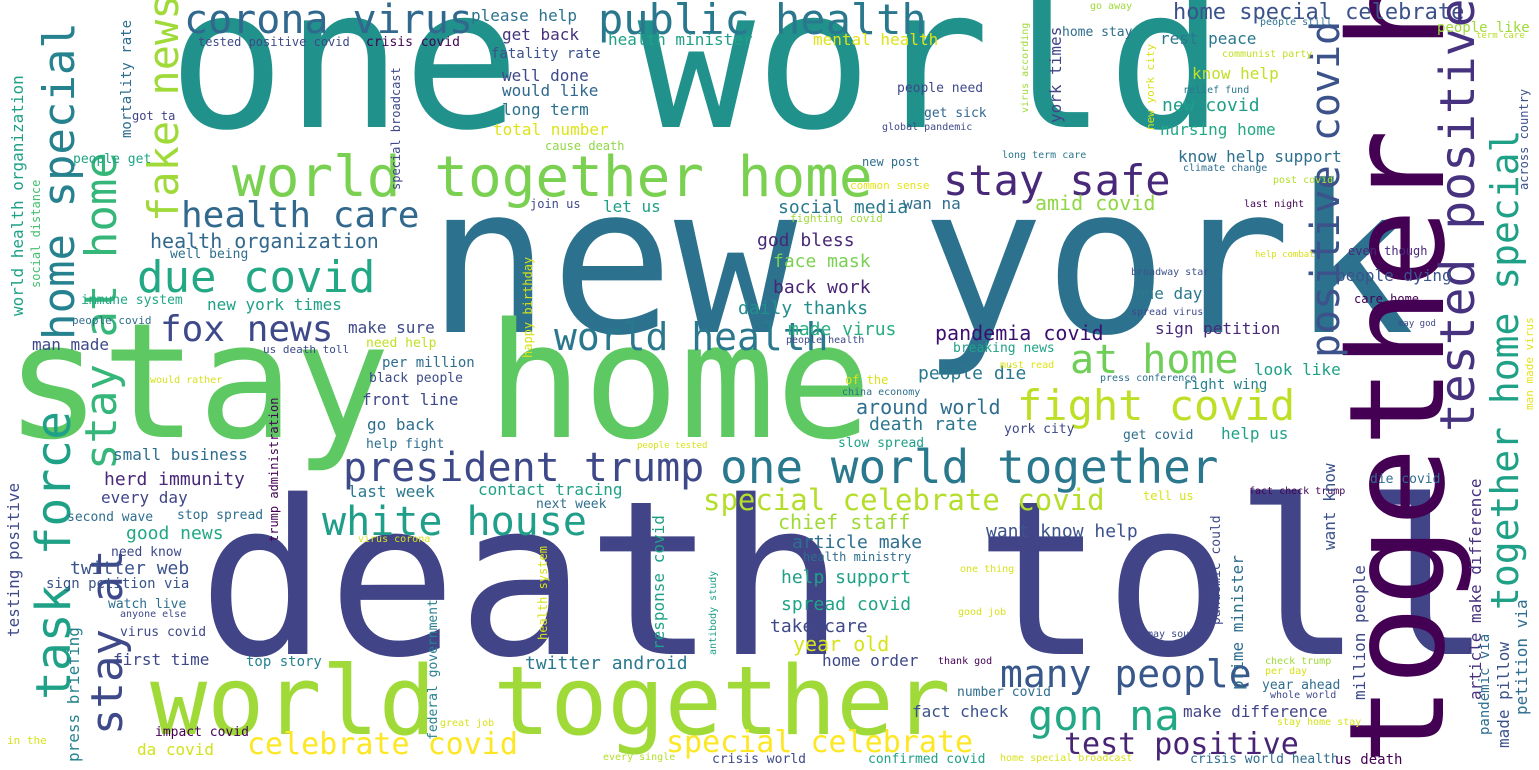  I want to click on word: need know, so click(146, 552).